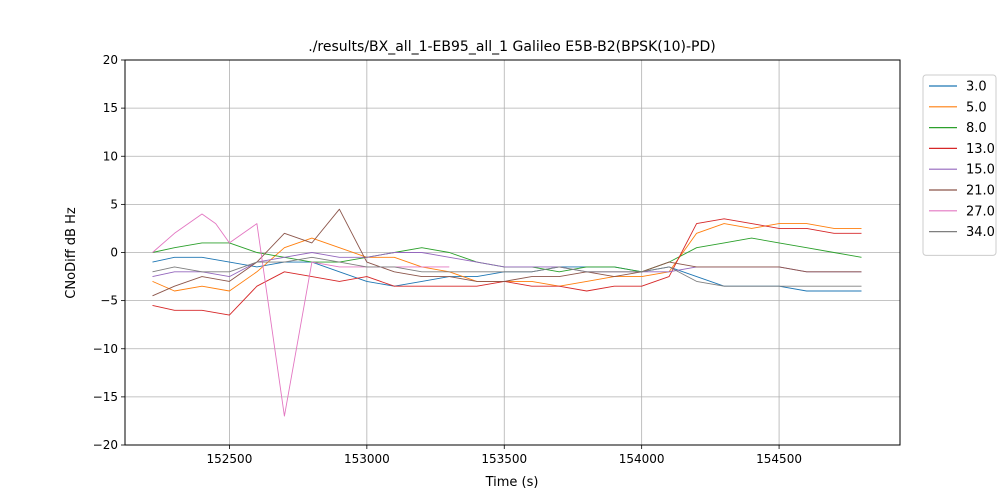 The image size is (1000, 500). Describe the element at coordinates (105, 397) in the screenshot. I see `y-tick-label: −15` at that location.